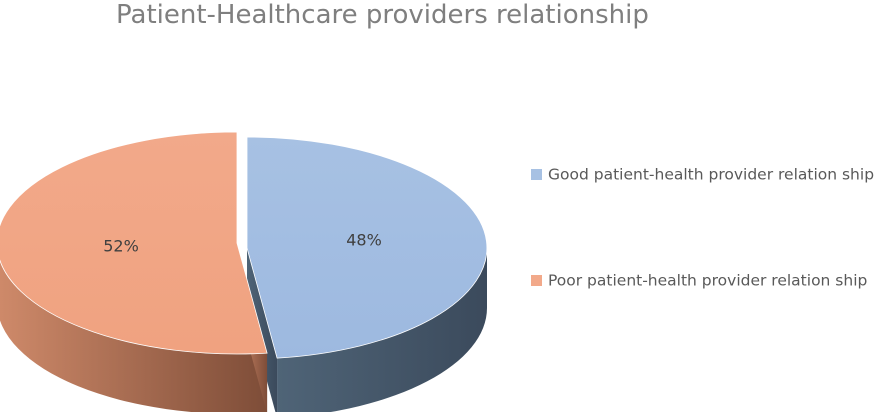 Image resolution: width=895 pixels, height=412 pixels. I want to click on data-labels: 48% 52%, so click(242, 243).